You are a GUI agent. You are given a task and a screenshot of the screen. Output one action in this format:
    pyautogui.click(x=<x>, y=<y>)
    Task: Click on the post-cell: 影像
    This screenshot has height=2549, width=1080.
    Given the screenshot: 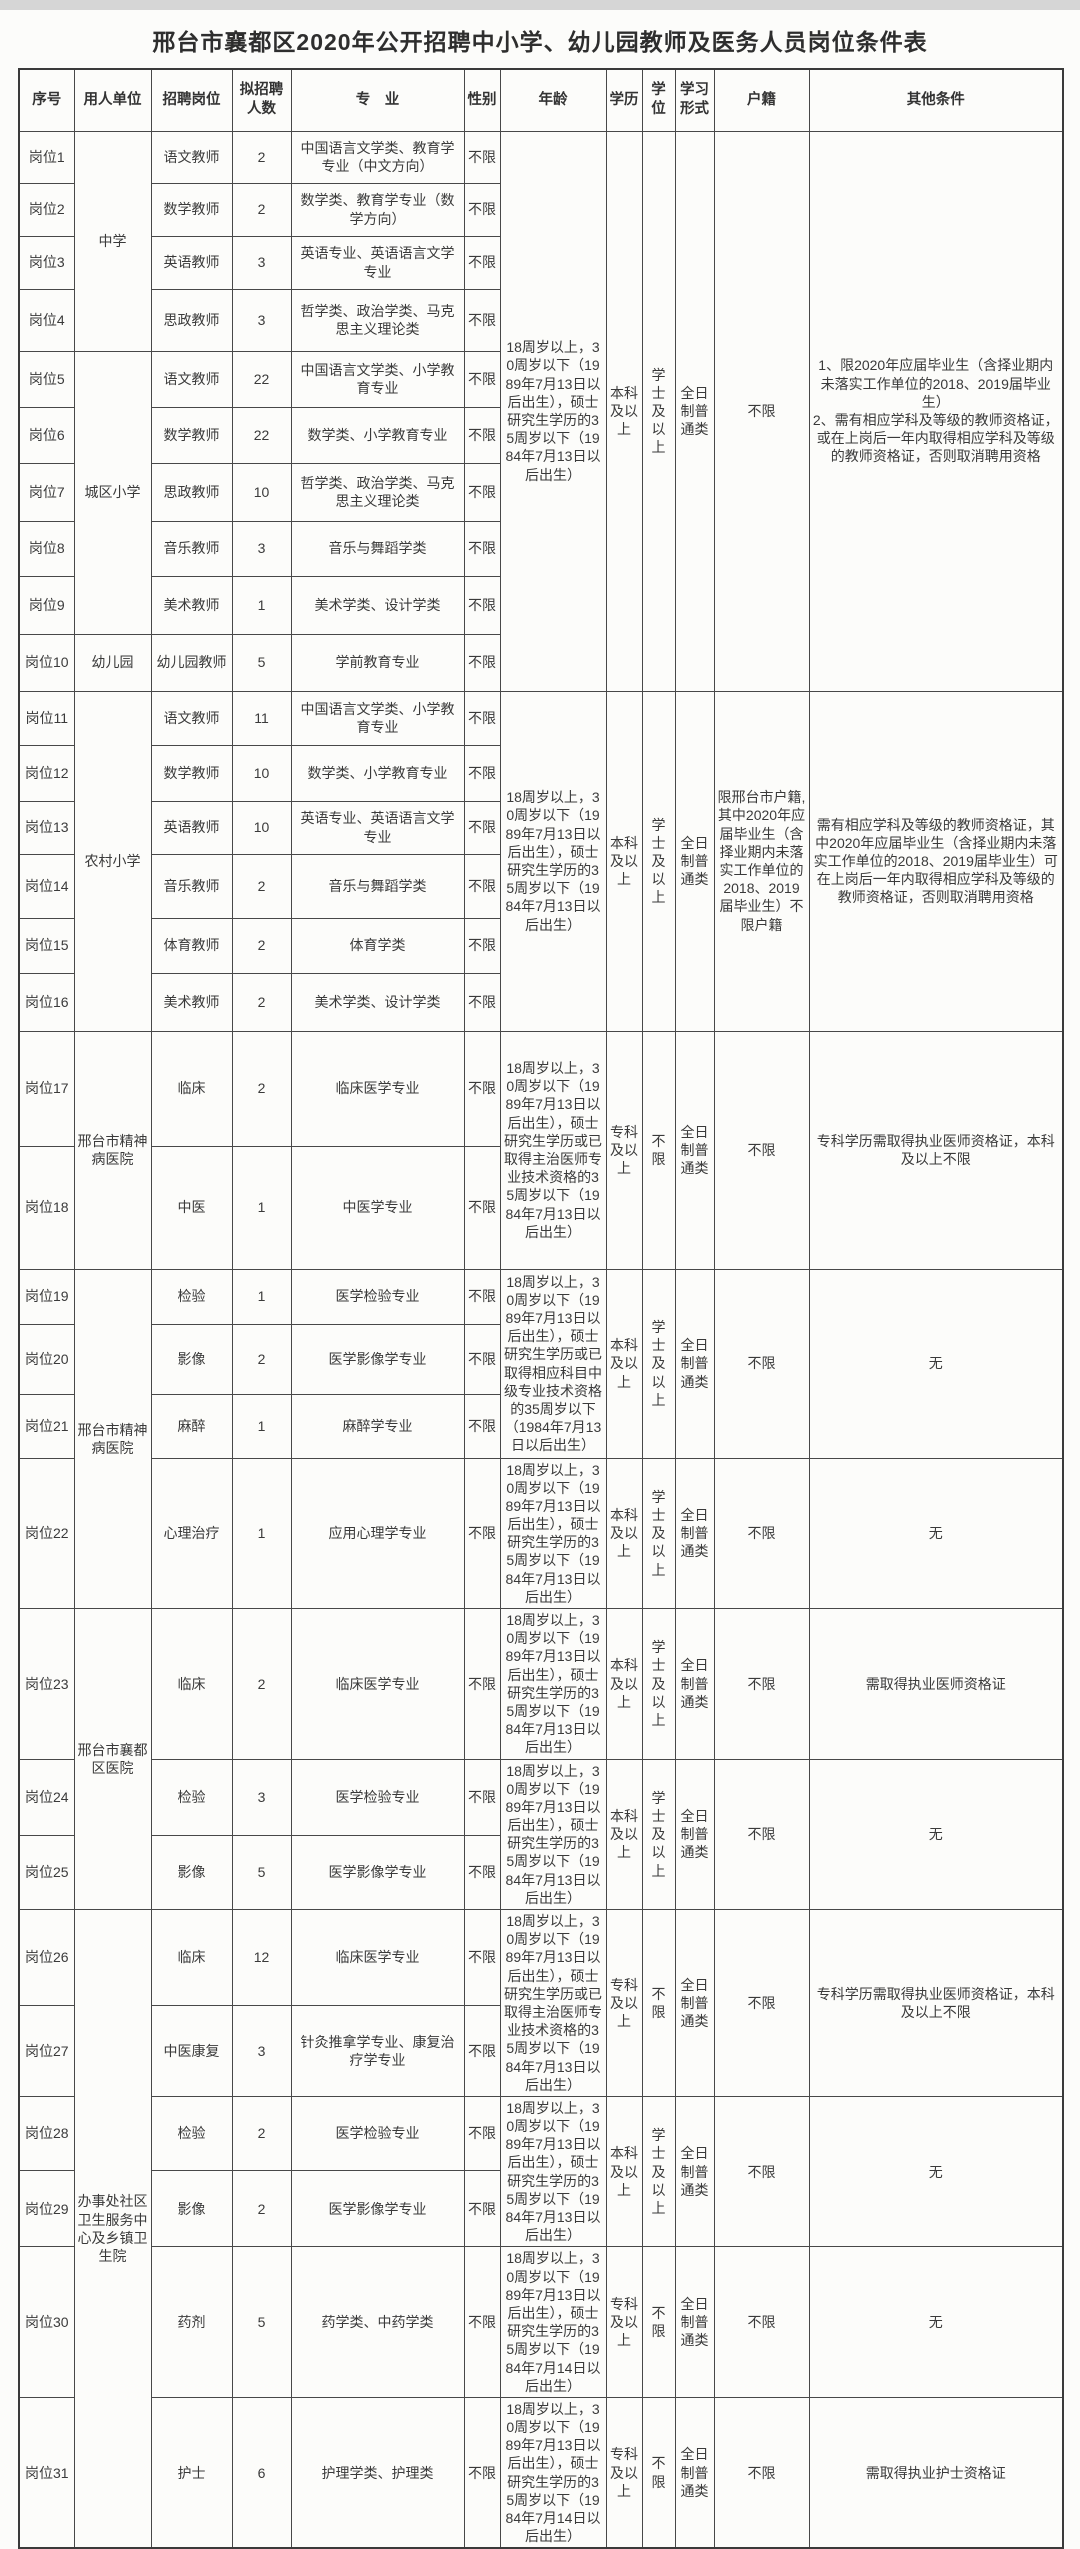 What is the action you would take?
    pyautogui.click(x=191, y=1872)
    